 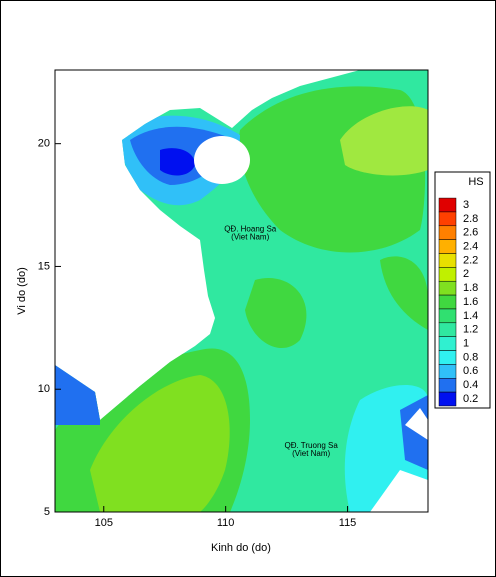 What do you see at coordinates (44, 266) in the screenshot?
I see `y-tick-label: 15` at bounding box center [44, 266].